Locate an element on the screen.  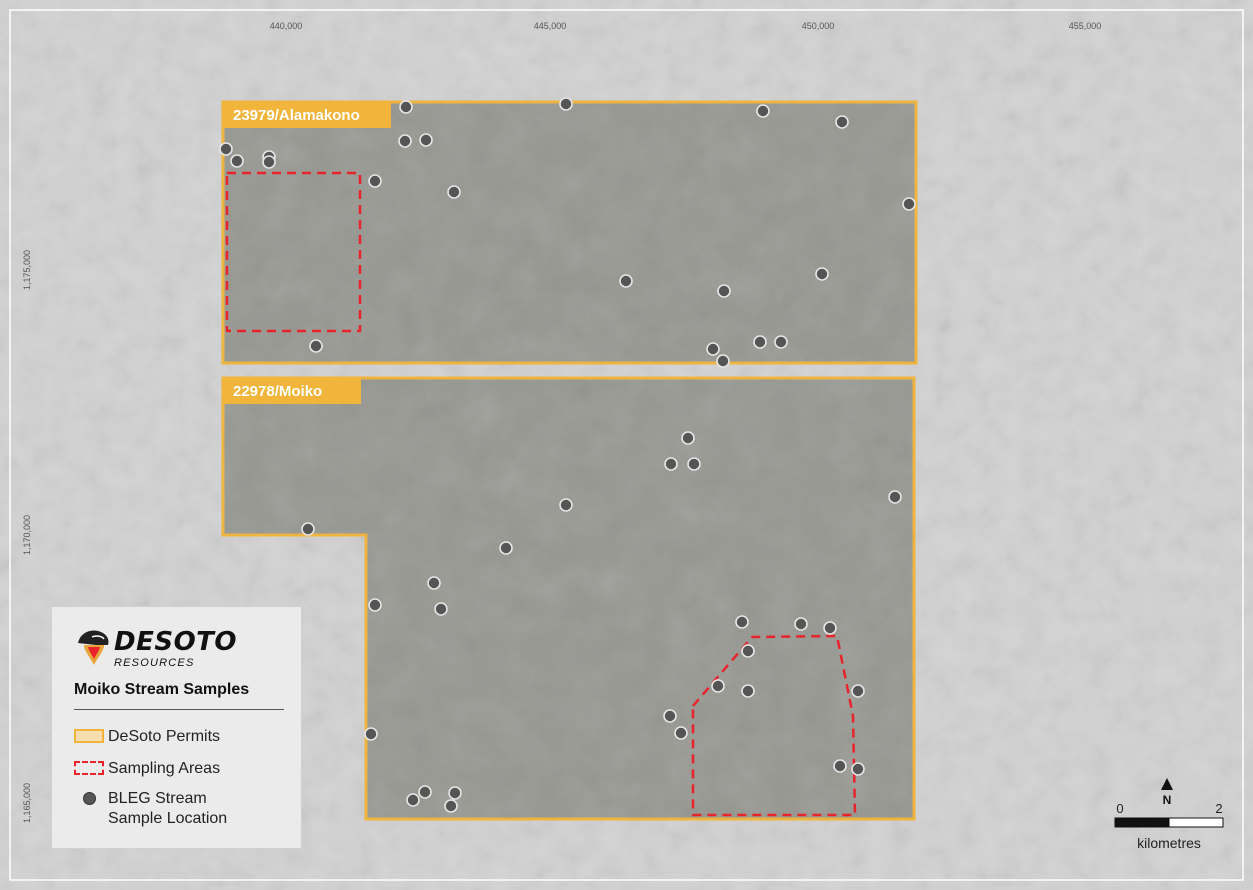
sample-dot-icon is located at coordinates (91, 799).